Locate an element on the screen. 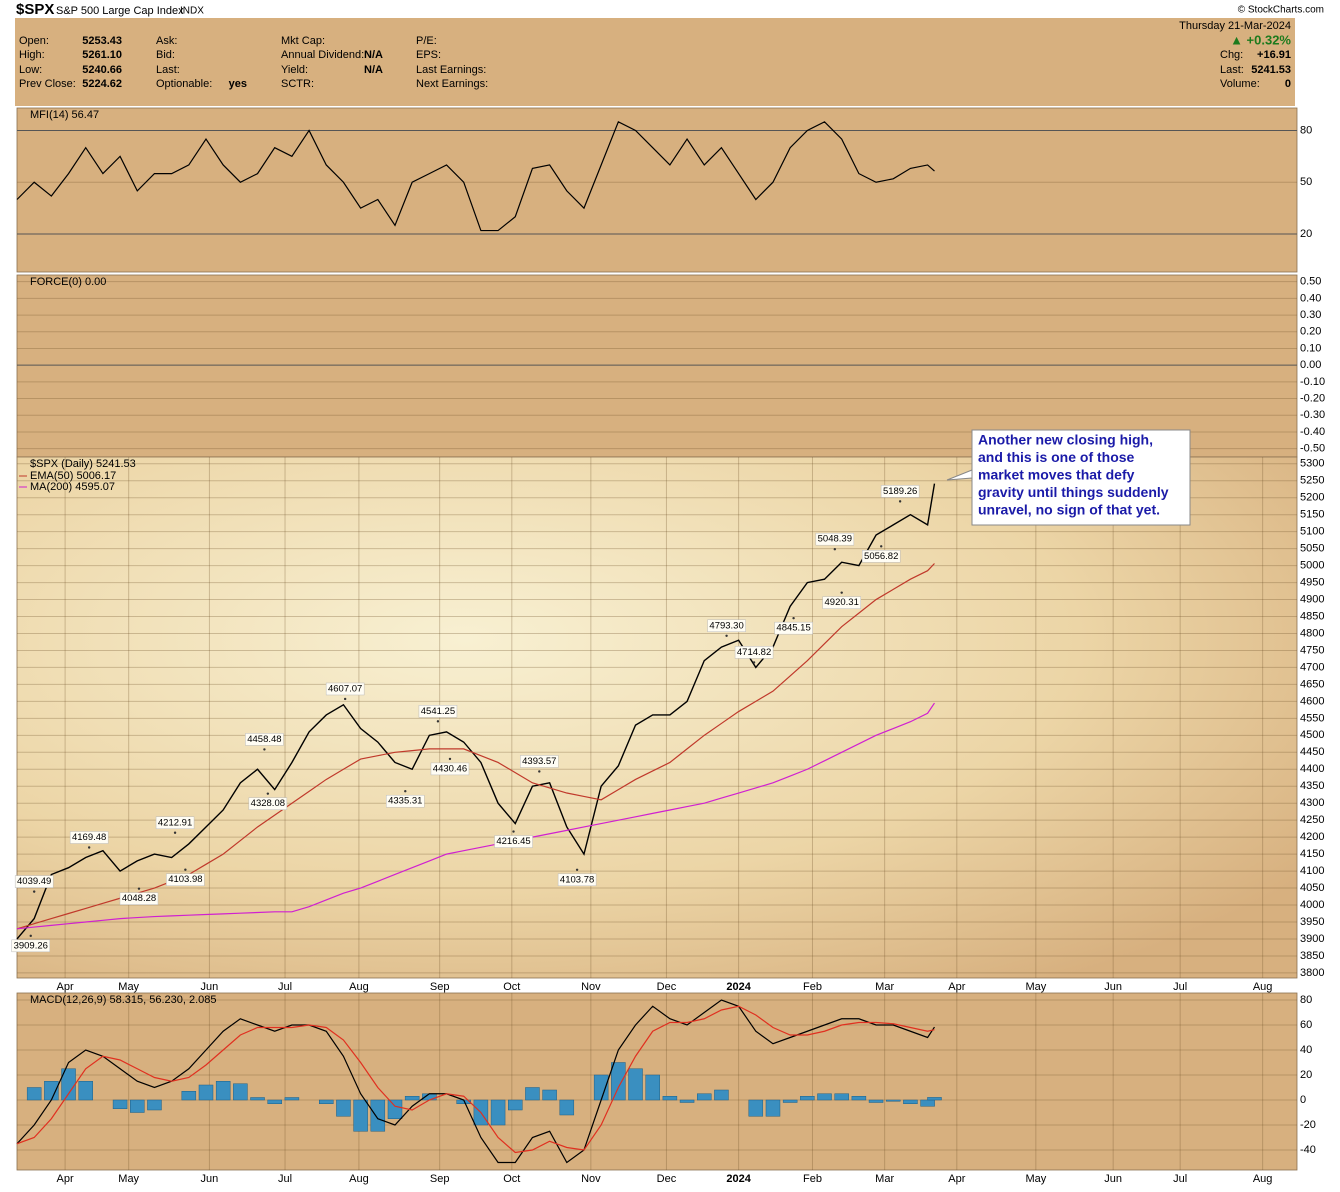 Image resolution: width=1340 pixels, height=1192 pixels. y-tick-label: 0.30 is located at coordinates (1310, 315).